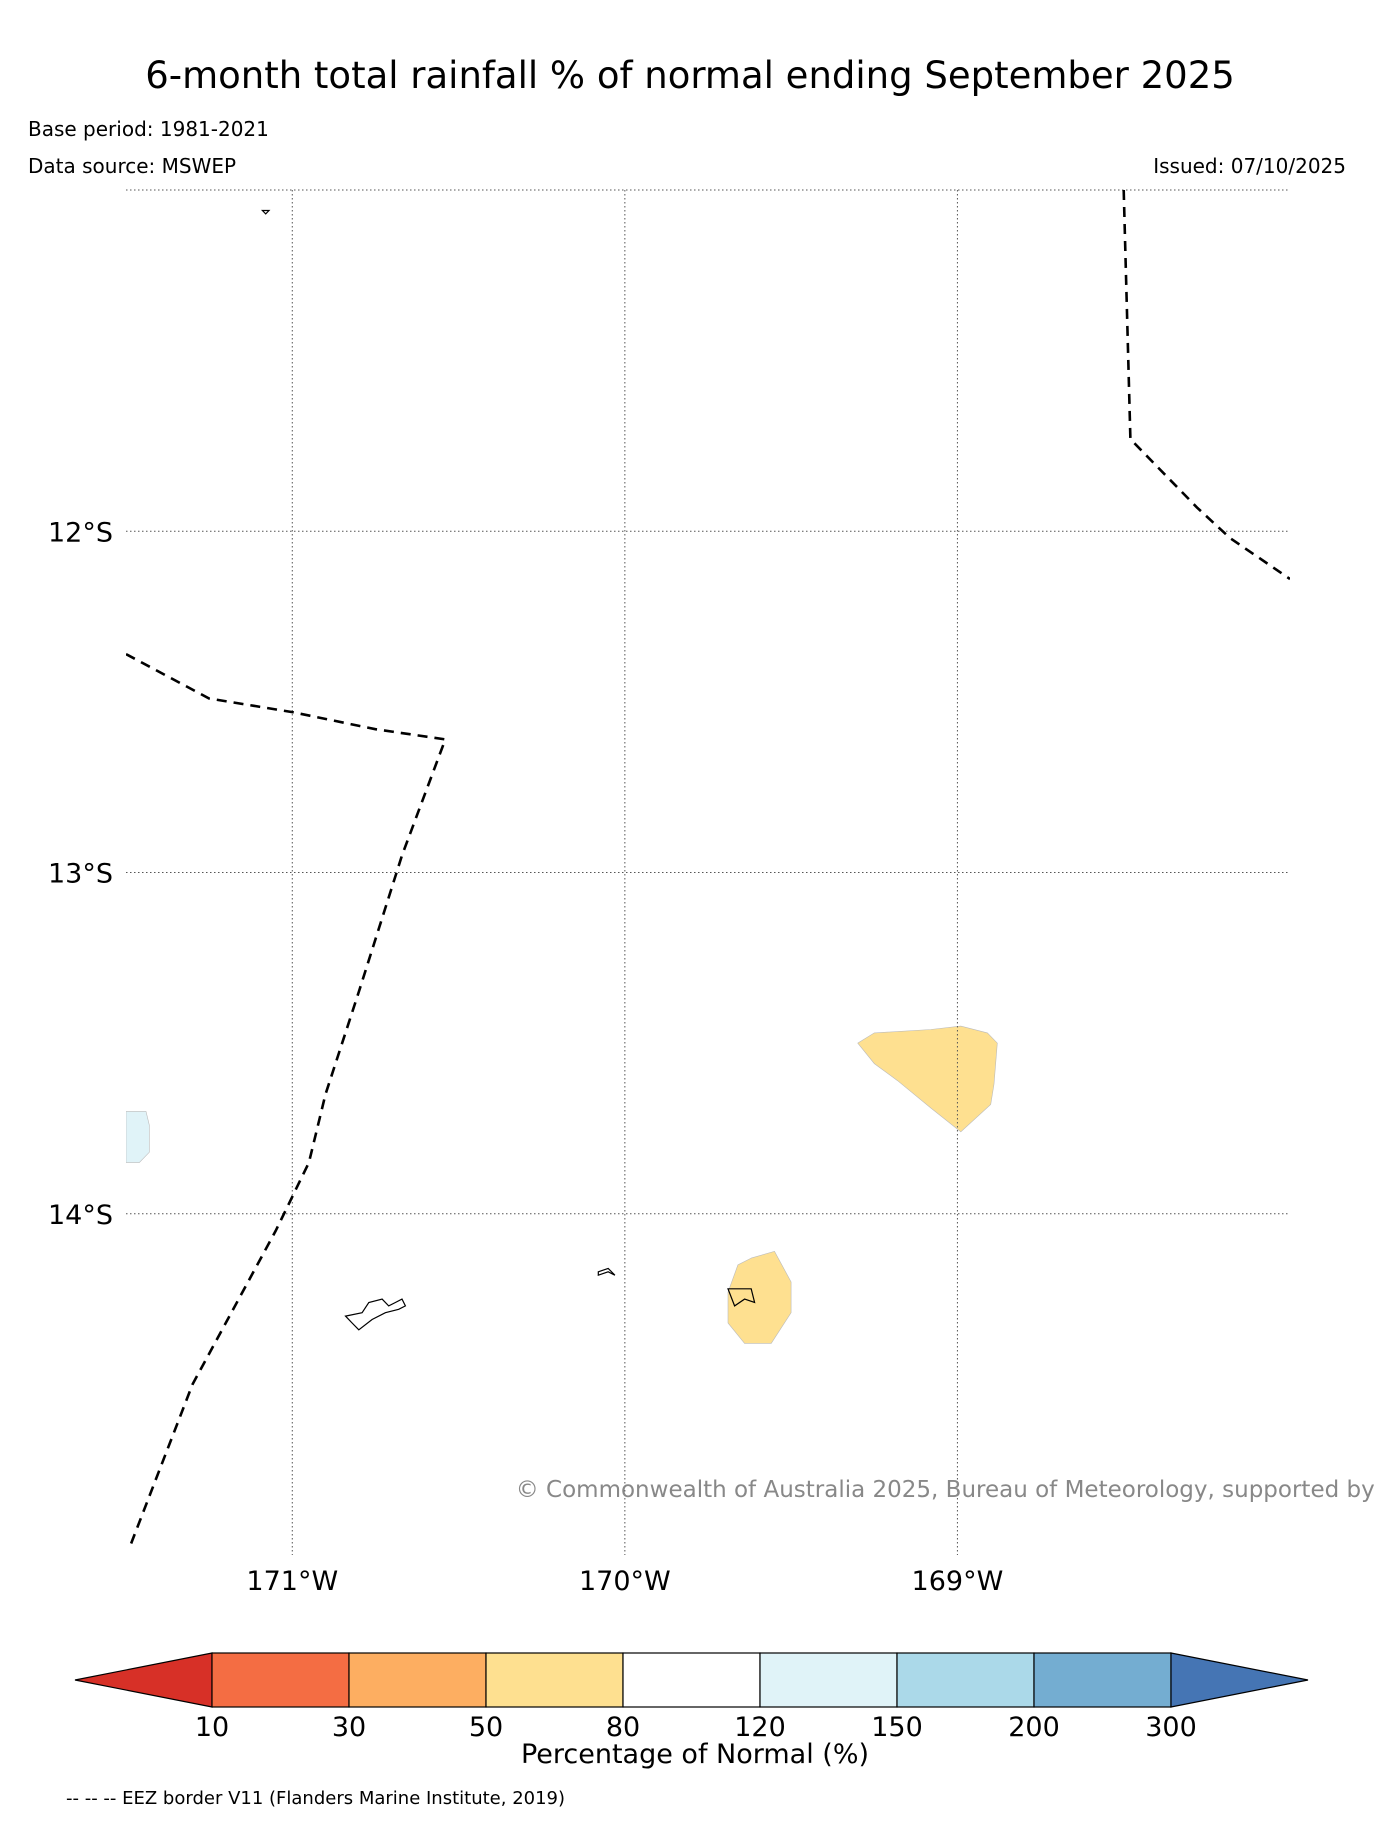  I want to click on colorbar-tick-label: 200, so click(1034, 1727).